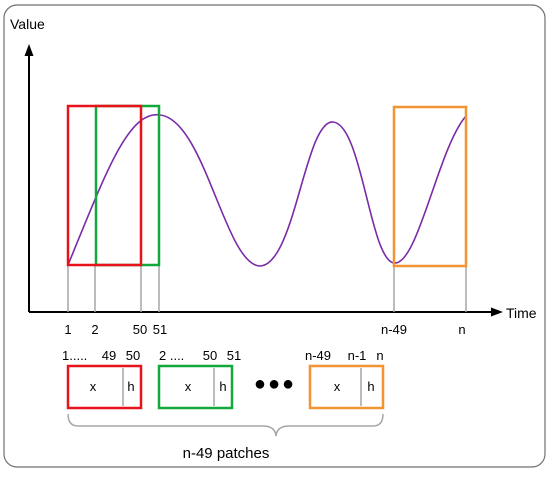  I want to click on x-axis-arrow, so click(497, 312).